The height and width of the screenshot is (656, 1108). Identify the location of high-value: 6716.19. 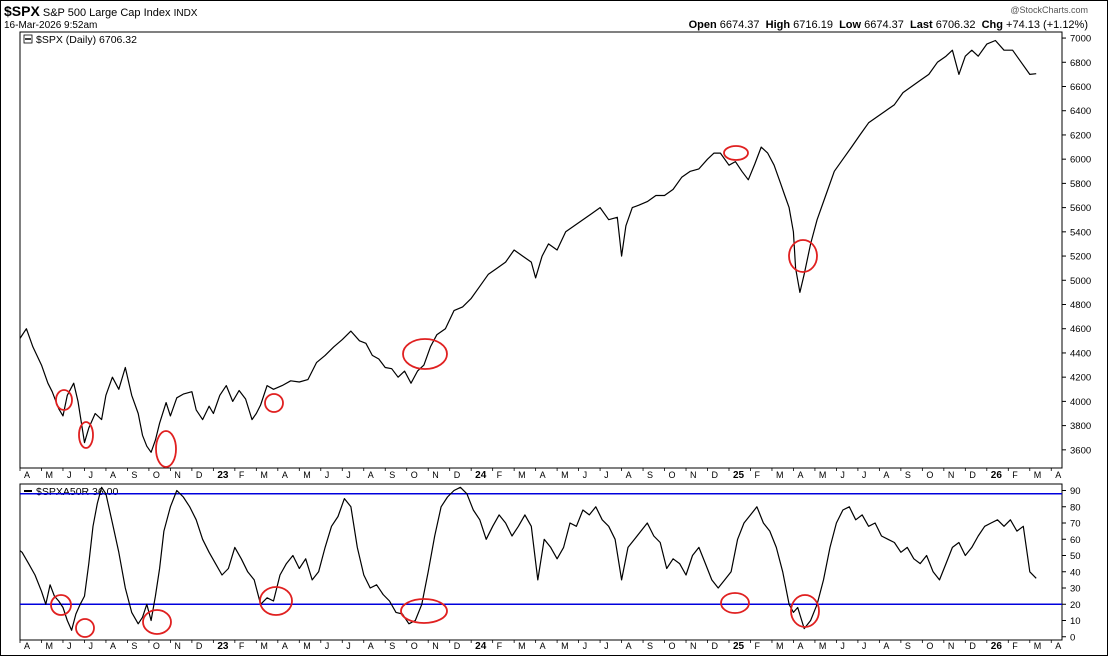
(813, 25).